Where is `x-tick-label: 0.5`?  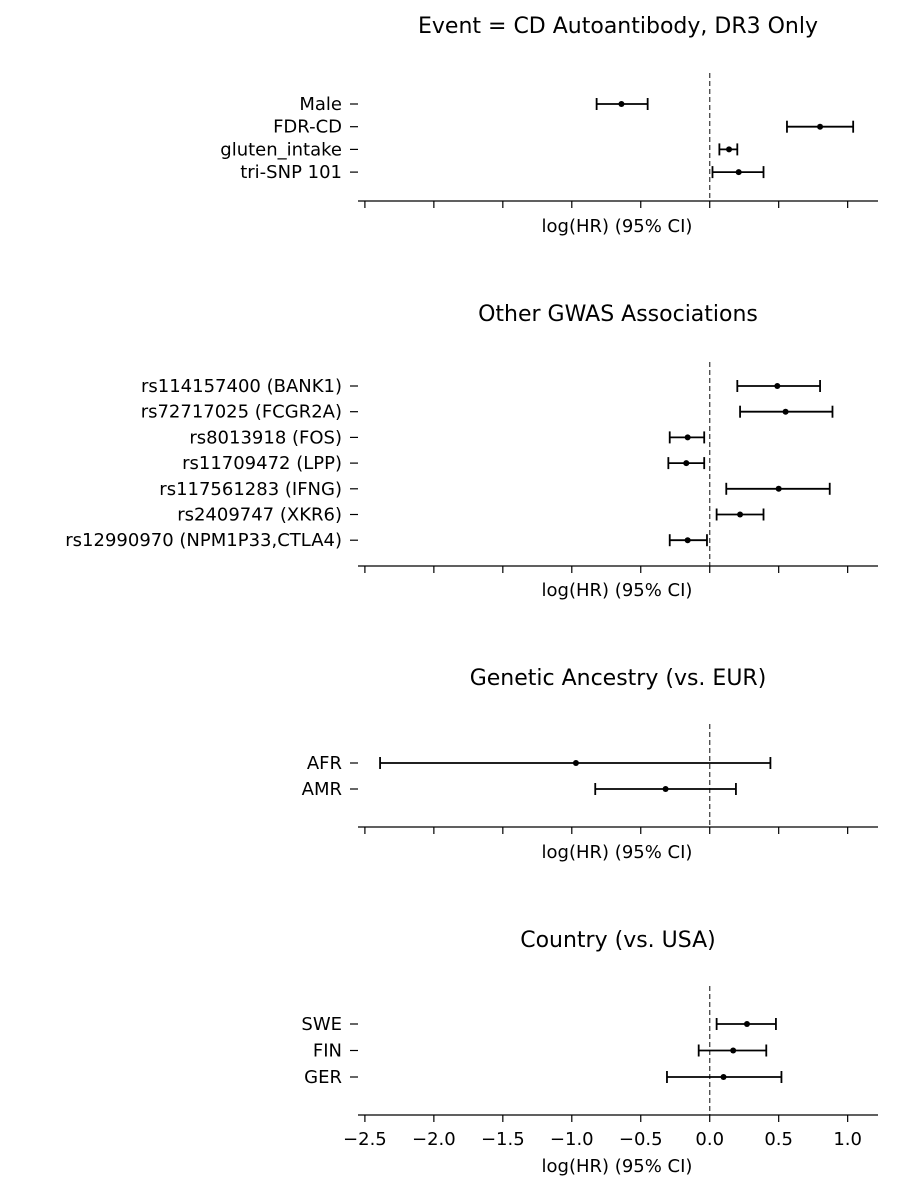 x-tick-label: 0.5 is located at coordinates (778, 1139).